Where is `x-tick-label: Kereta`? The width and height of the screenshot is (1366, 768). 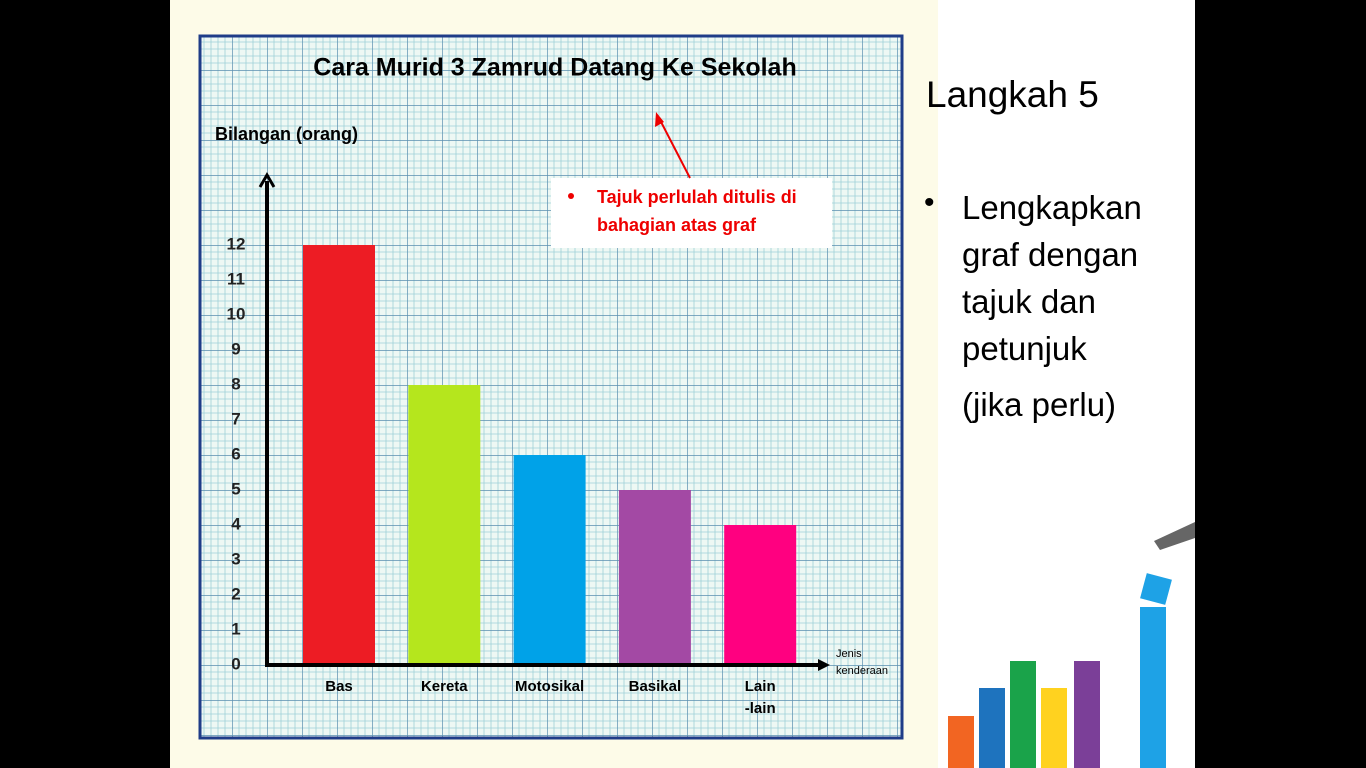 x-tick-label: Kereta is located at coordinates (444, 686).